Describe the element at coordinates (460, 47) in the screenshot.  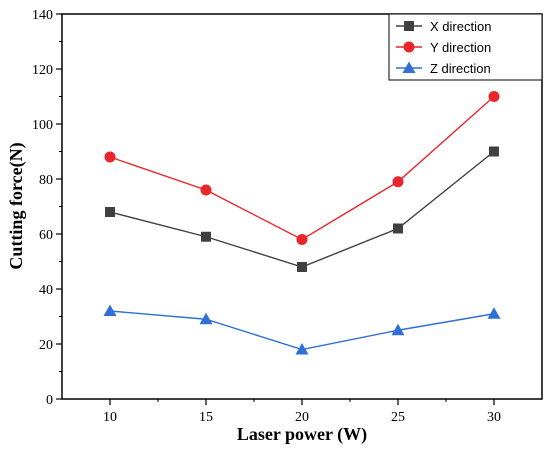
I see `legend-label: Y direction` at that location.